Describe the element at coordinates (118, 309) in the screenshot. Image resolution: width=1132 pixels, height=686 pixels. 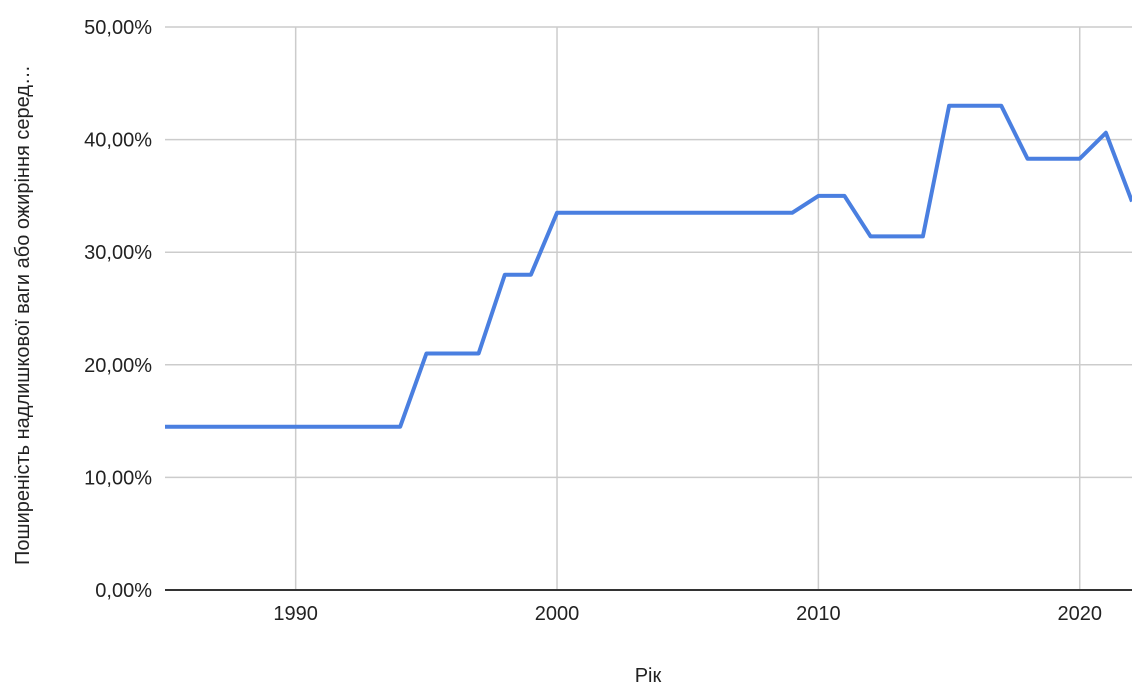
I see `y-axis-ticks: 0,00% 10,00% 20,00% 30,00% 40,00% 50,00%` at that location.